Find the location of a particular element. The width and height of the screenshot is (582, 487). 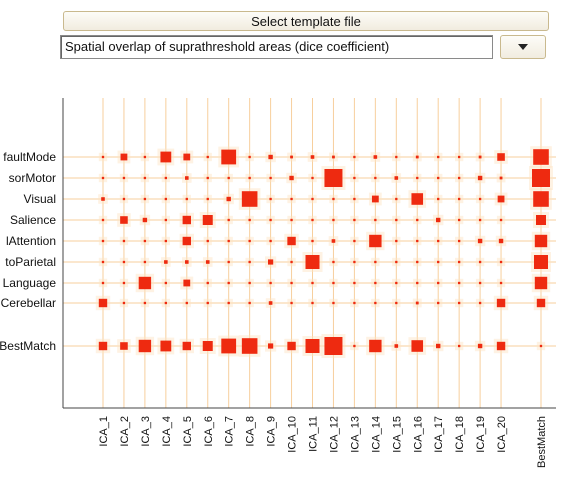

metric-select-dropdown-button is located at coordinates (523, 47).